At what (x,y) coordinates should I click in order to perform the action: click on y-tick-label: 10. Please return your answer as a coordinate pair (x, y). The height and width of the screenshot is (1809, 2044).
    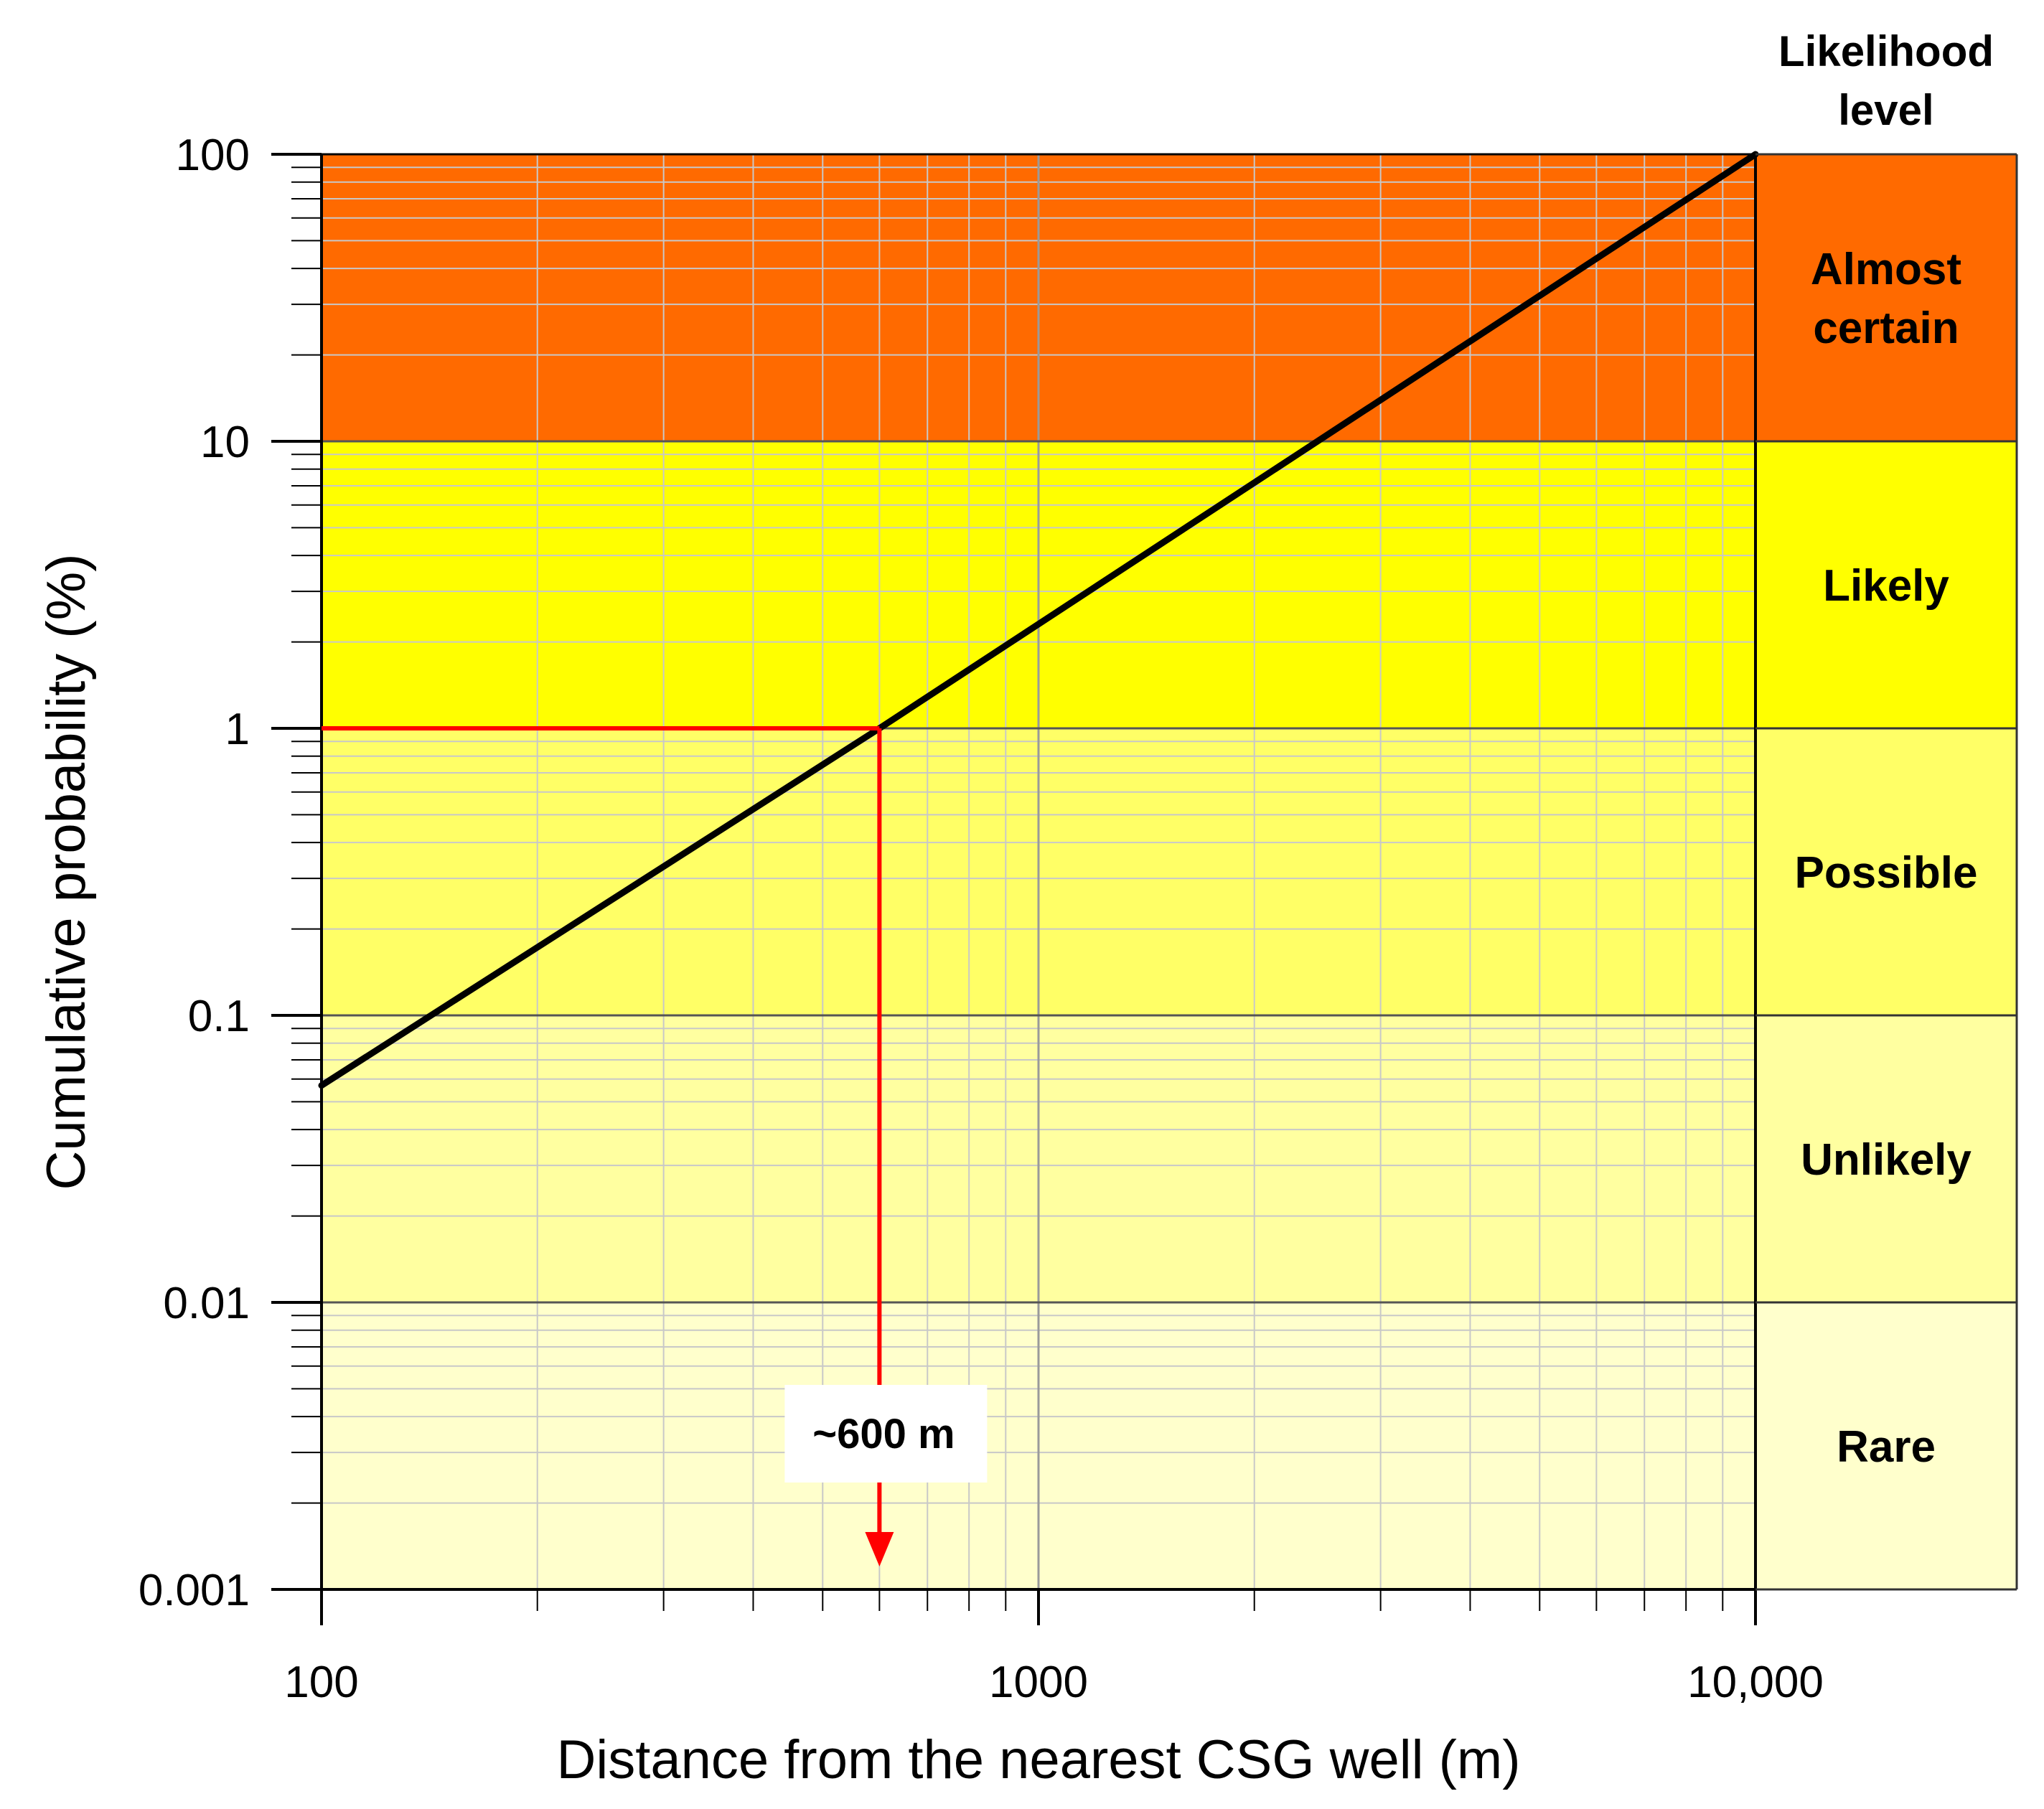
    Looking at the image, I should click on (225, 443).